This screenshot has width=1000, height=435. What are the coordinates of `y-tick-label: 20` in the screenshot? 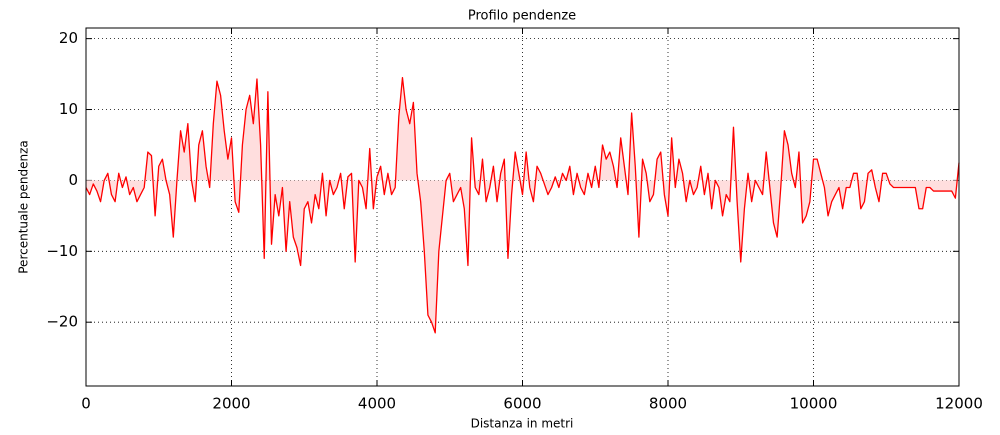 It's located at (68, 38).